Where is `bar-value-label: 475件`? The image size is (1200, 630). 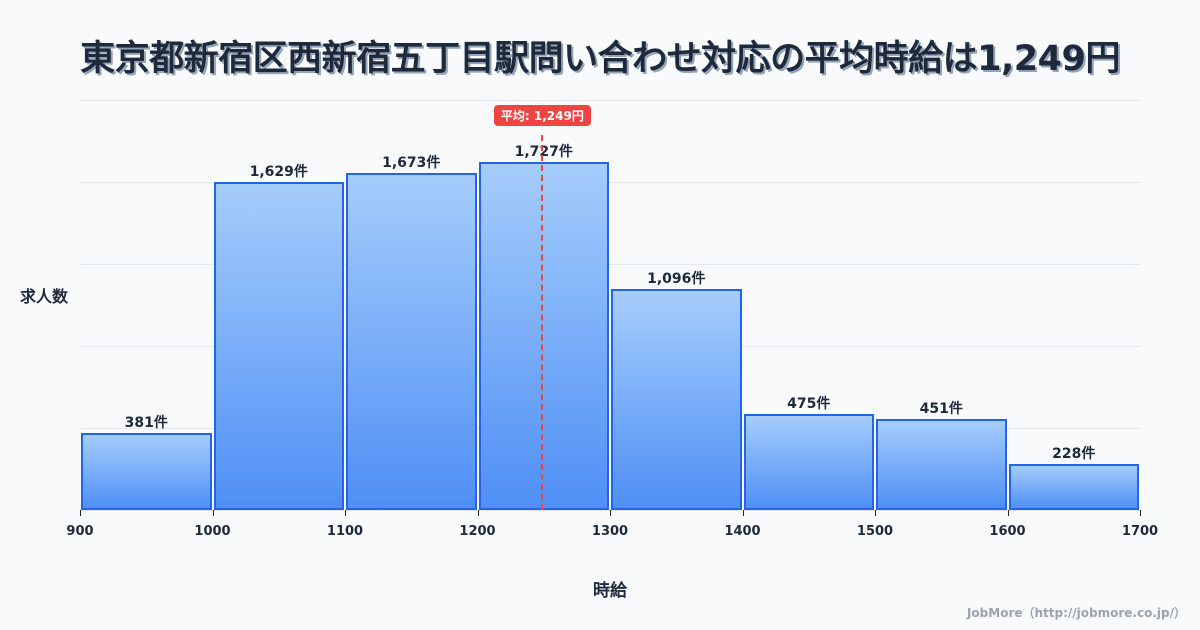 bar-value-label: 475件 is located at coordinates (809, 404).